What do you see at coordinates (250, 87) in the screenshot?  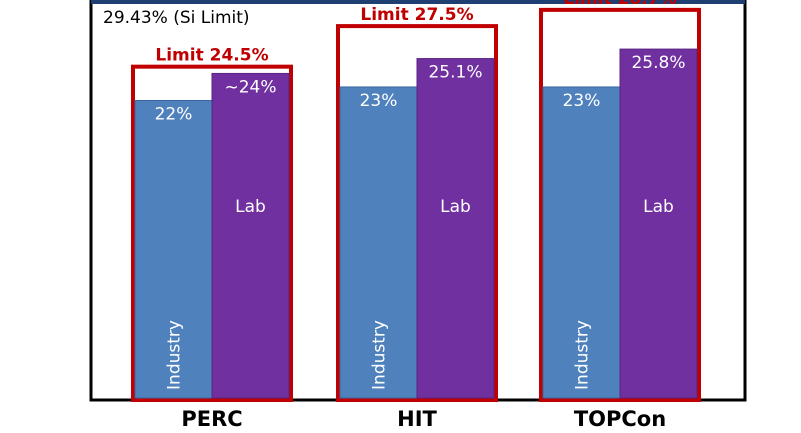 I see `value-label-lab-perc: ~24%` at bounding box center [250, 87].